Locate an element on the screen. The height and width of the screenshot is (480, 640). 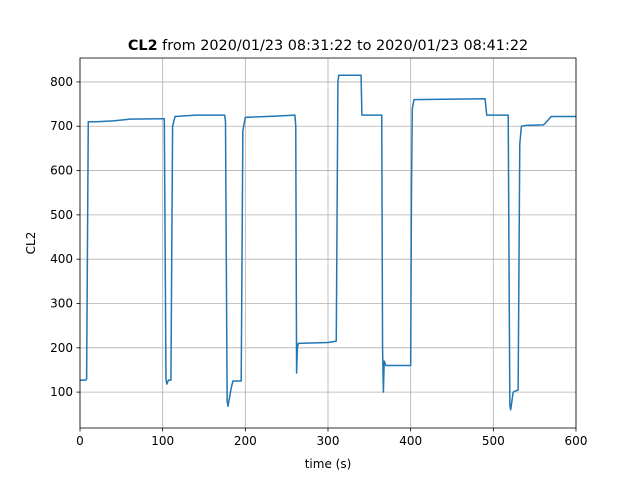
y-tick-label: 800 is located at coordinates (61, 82).